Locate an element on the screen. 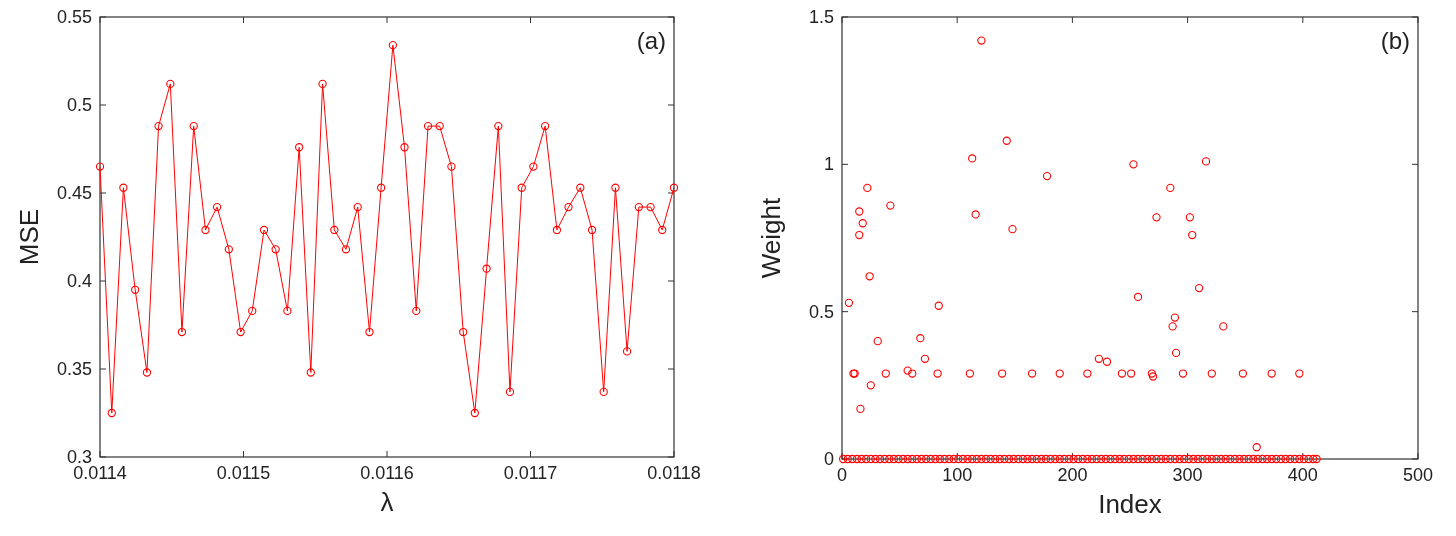  x-tick-label: 0.0117 is located at coordinates (530, 473).